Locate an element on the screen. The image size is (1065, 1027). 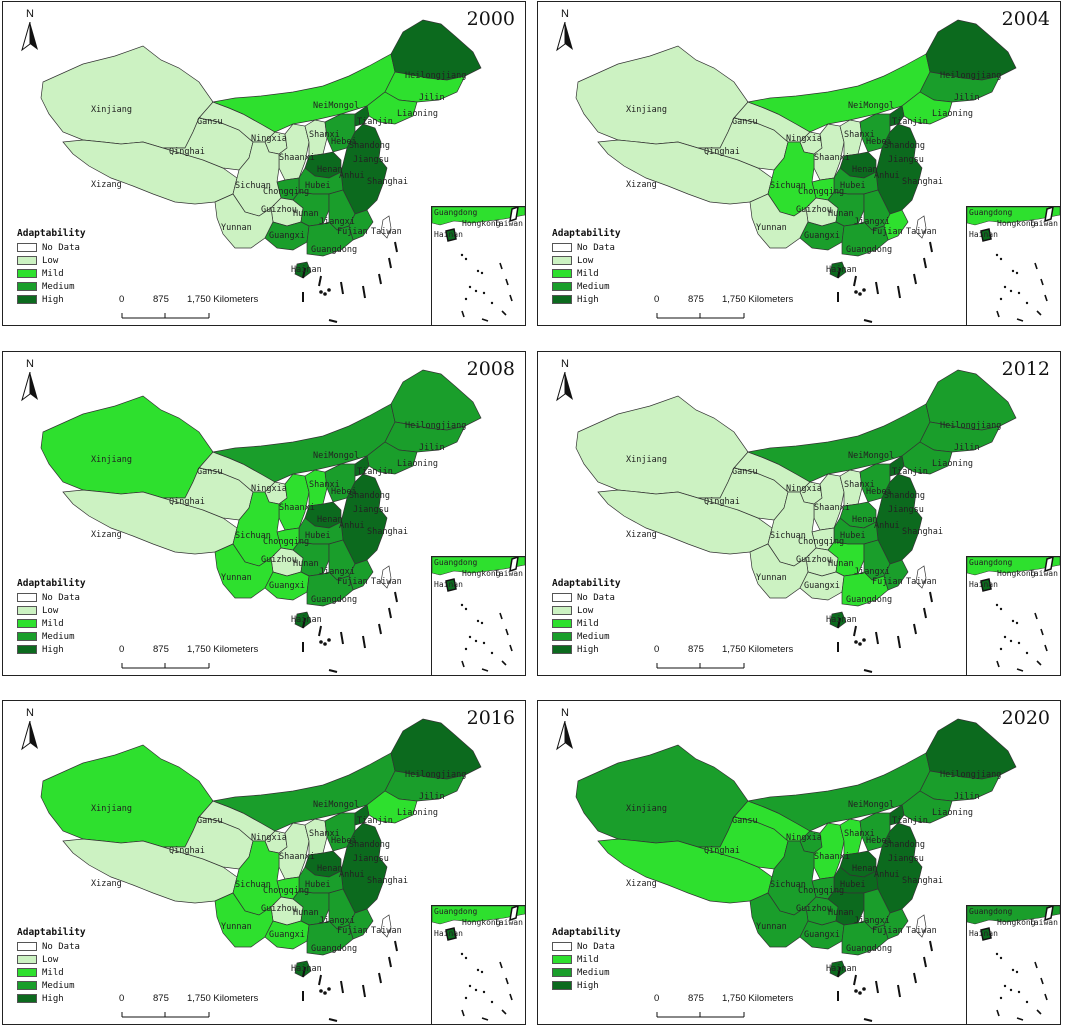
scale-bar-line is located at coordinates (165, 316).